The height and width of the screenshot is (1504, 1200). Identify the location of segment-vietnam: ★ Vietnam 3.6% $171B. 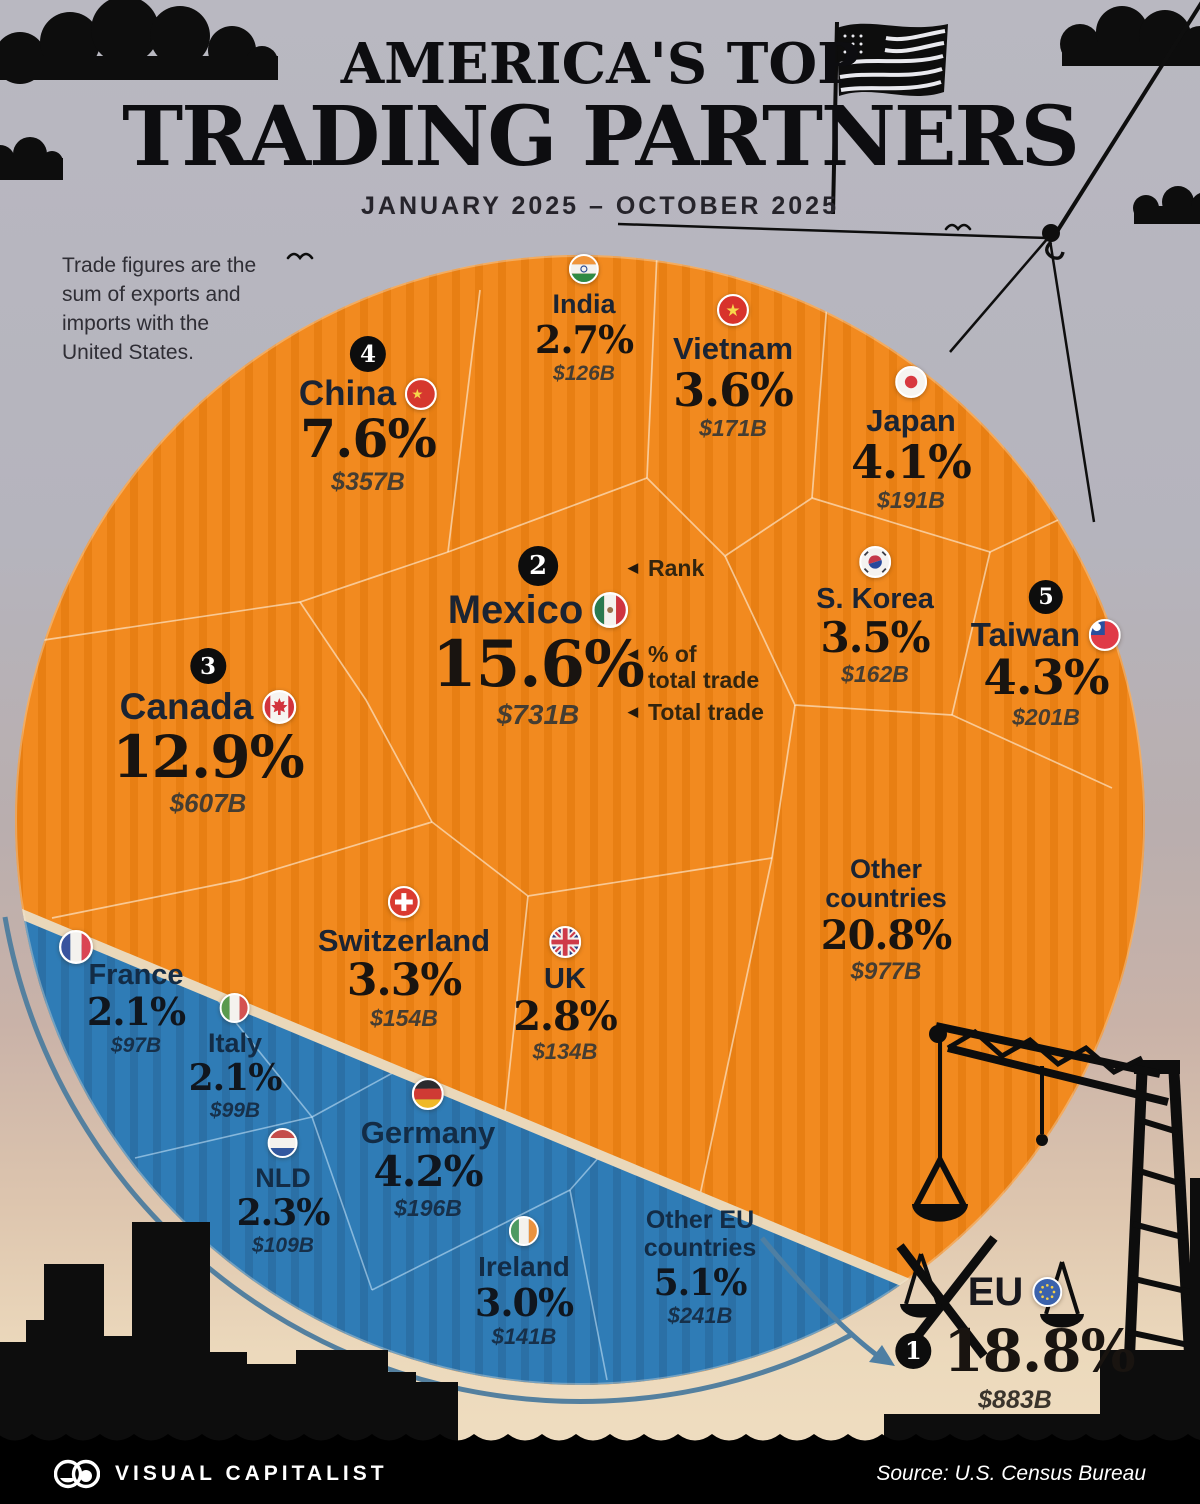
(733, 367).